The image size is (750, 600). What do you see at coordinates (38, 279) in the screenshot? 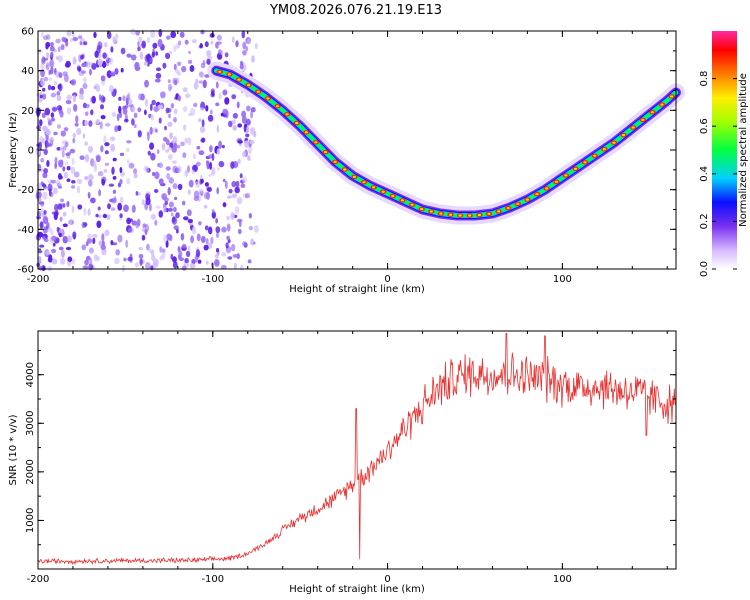
I see `x-tick-label: -200` at bounding box center [38, 279].